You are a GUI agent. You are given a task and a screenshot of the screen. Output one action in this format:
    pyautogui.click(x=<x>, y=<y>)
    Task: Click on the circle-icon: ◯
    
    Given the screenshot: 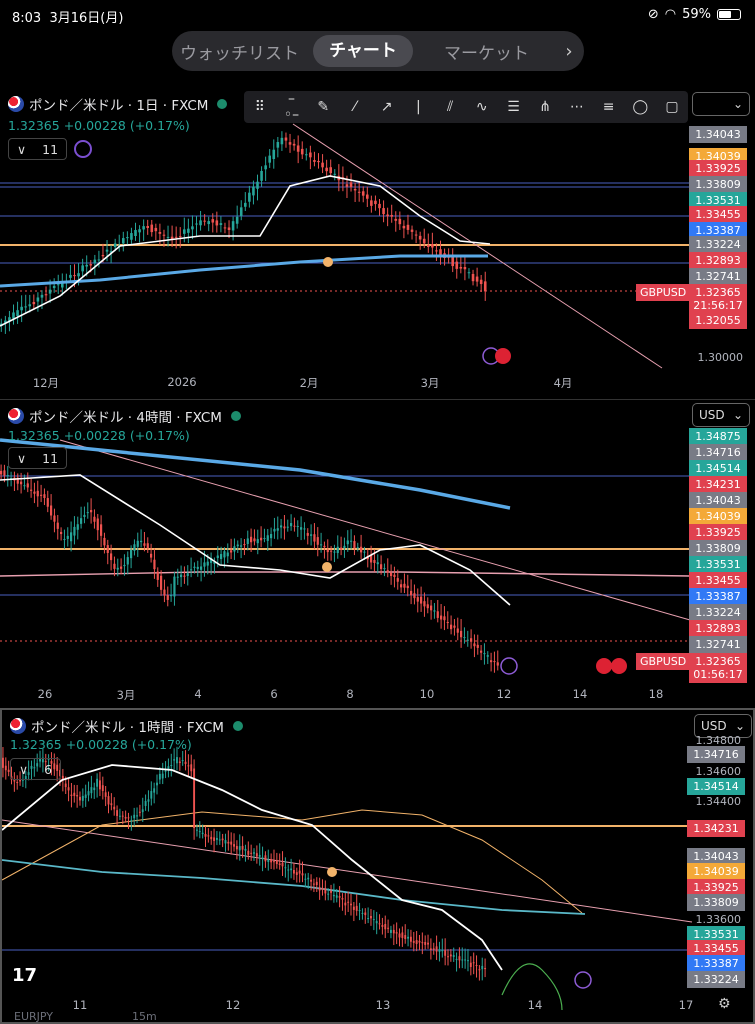 What is the action you would take?
    pyautogui.click(x=640, y=107)
    